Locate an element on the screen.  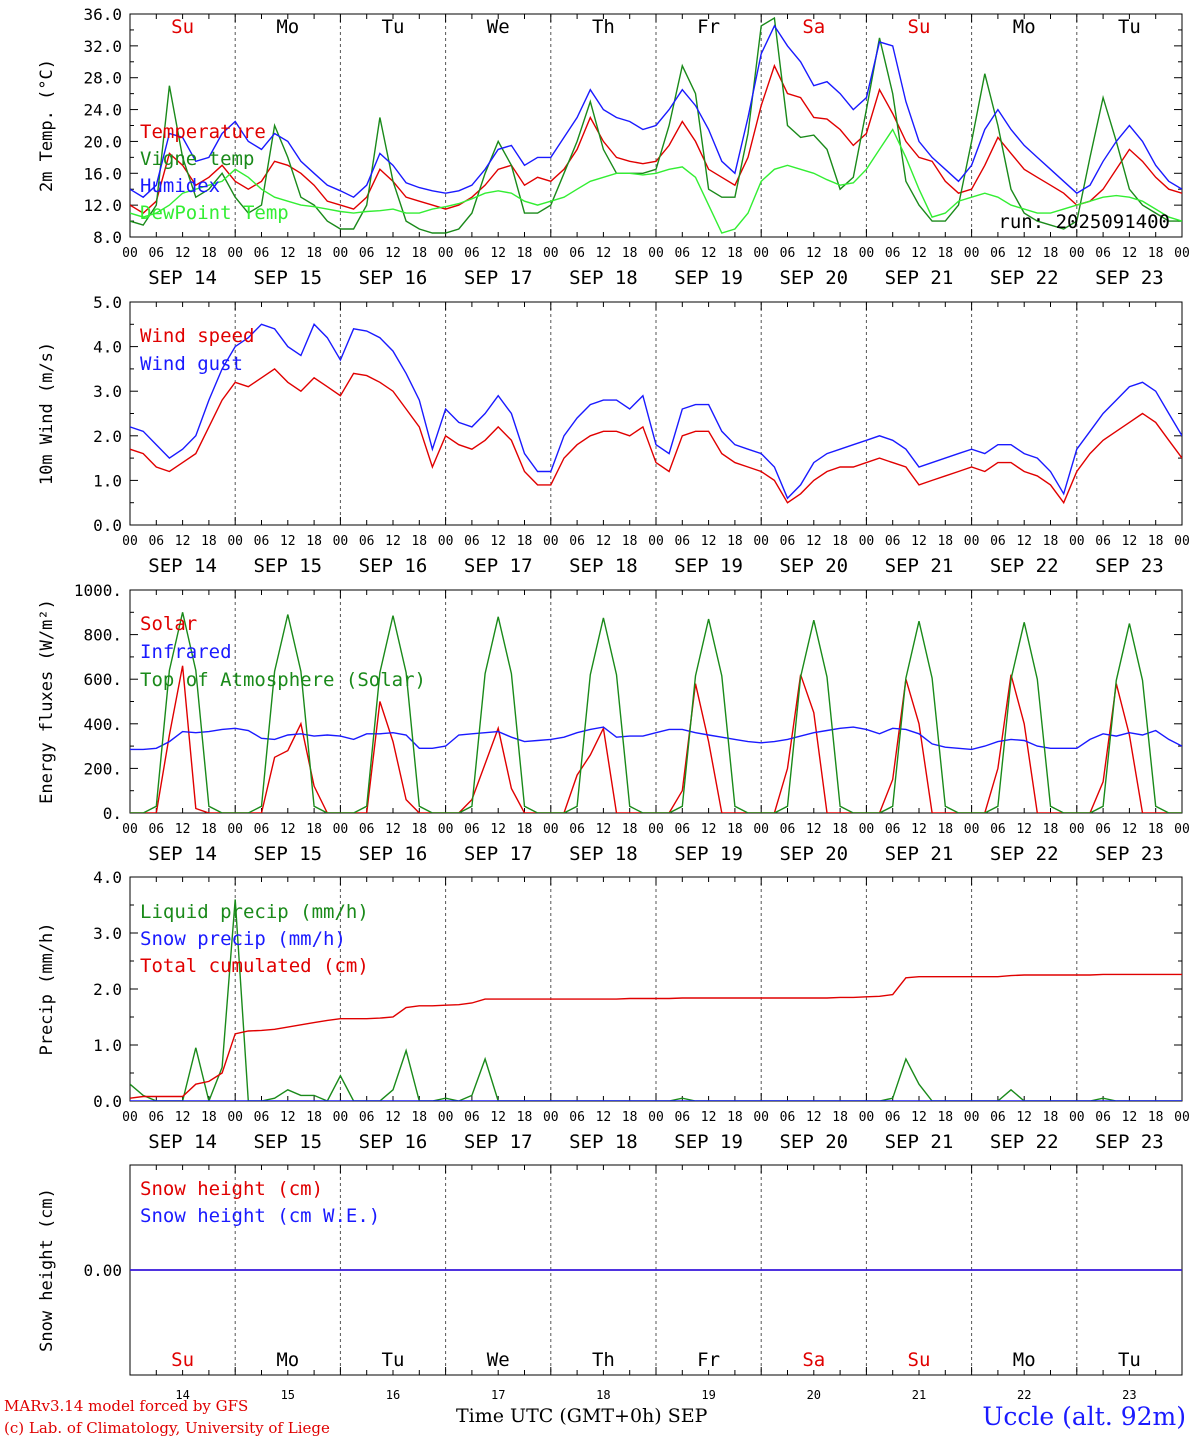
date-label: SEP 14 is located at coordinates (182, 1142).